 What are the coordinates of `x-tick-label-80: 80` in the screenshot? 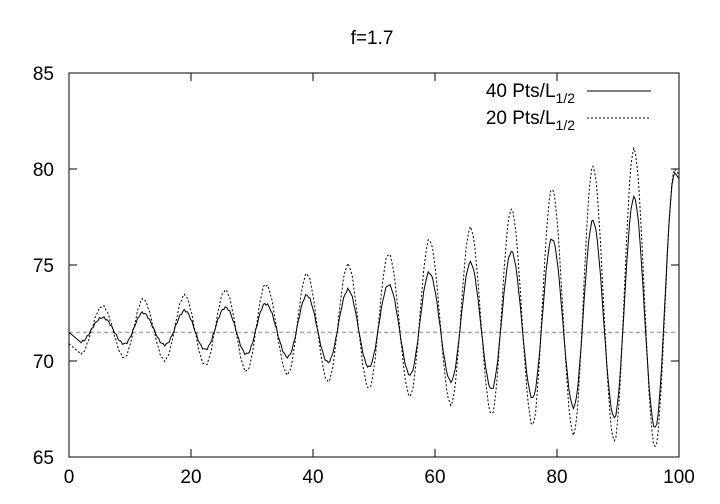 It's located at (556, 477).